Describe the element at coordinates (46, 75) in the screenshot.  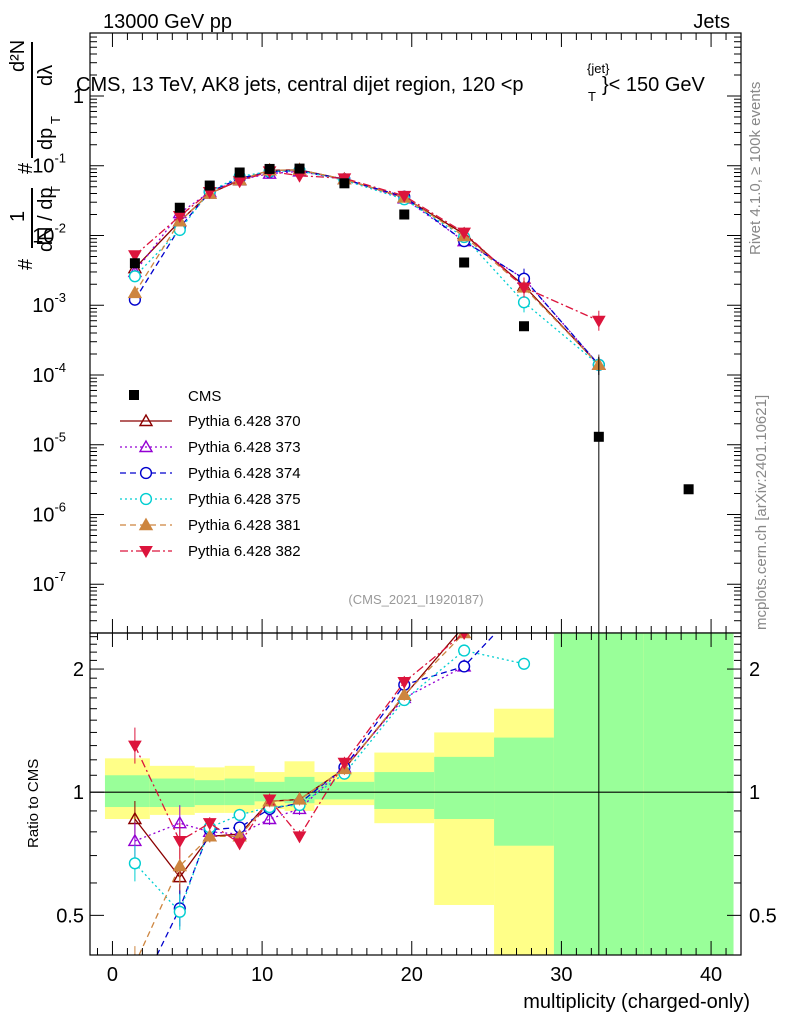
I see `svg-text: dλ` at that location.